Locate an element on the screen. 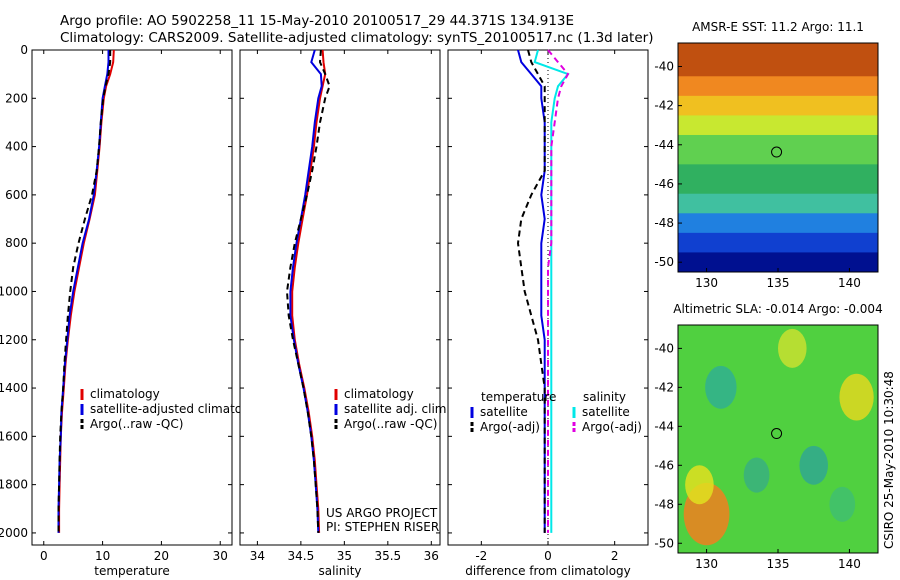 The width and height of the screenshot is (900, 580). map-title: Altimetric SLA: -0.014 Argo: -0.004 is located at coordinates (777, 309).